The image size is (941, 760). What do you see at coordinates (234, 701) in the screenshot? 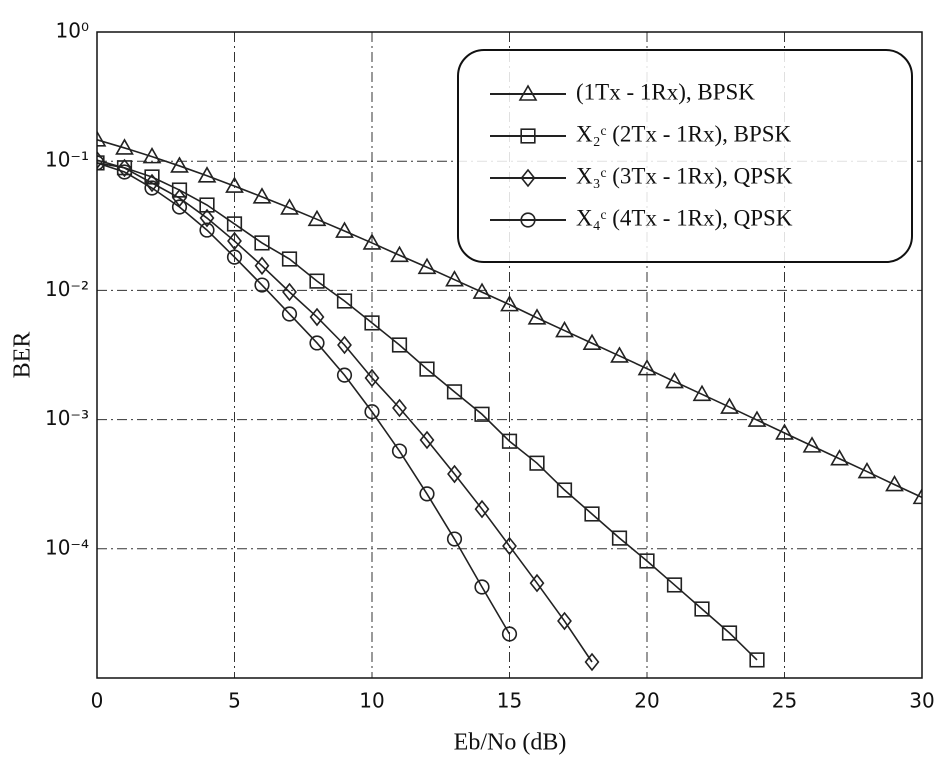
I see `x-tick-label: 5` at bounding box center [234, 701].